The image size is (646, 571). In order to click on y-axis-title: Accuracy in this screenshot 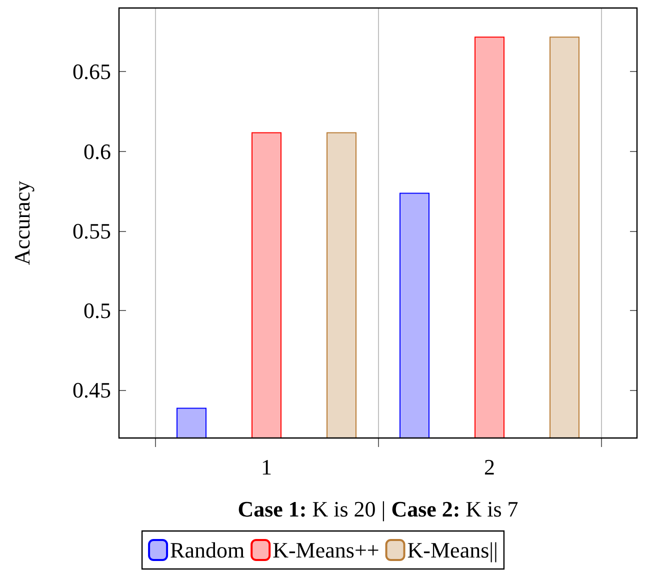, I will do `click(22, 223)`.